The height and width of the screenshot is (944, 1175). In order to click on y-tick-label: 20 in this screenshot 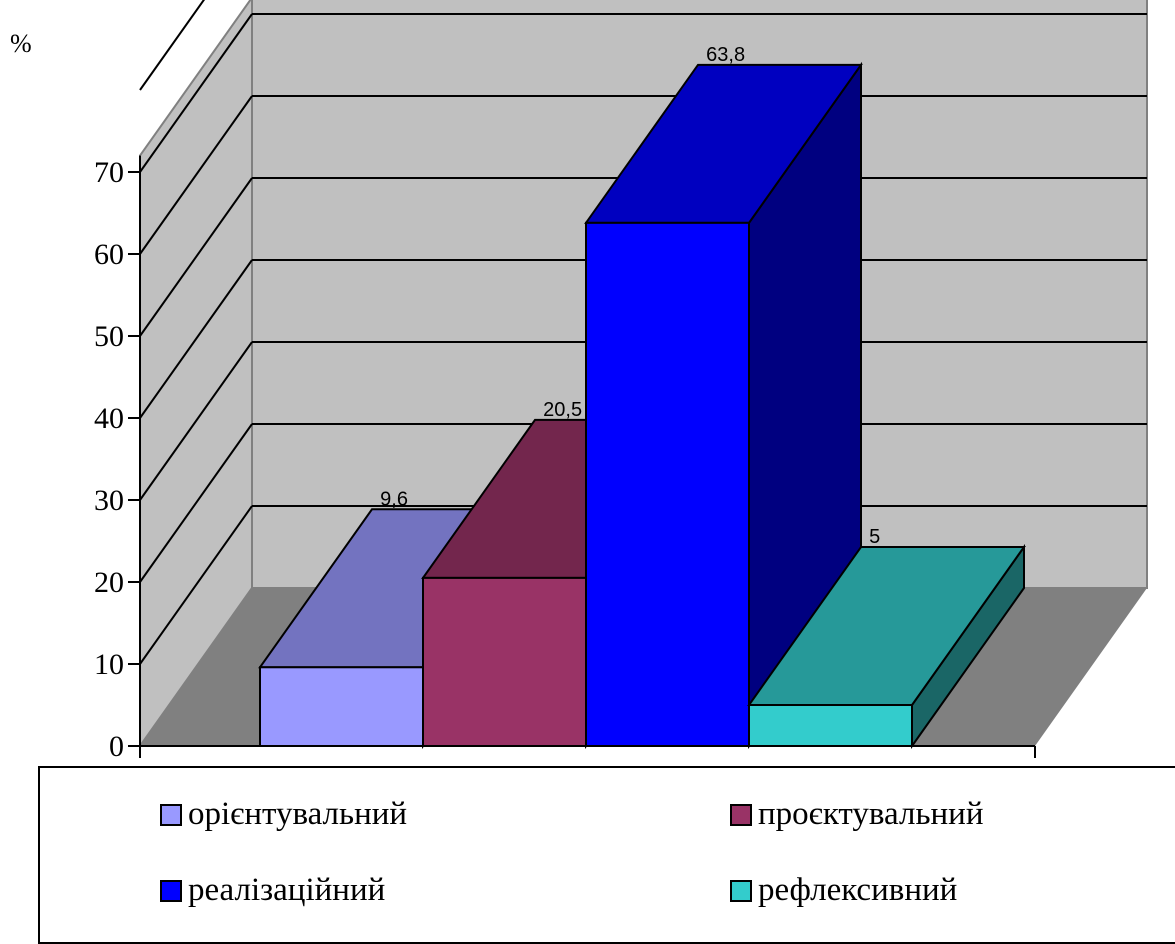, I will do `click(109, 582)`.